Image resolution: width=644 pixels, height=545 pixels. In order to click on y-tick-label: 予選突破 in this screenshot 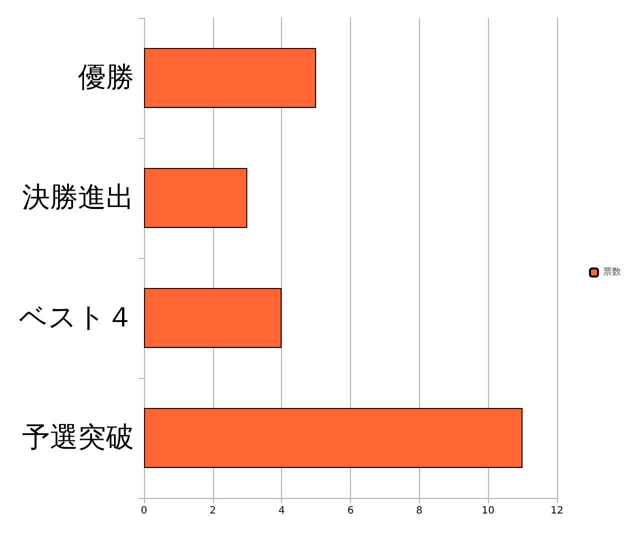, I will do `click(78, 438)`.